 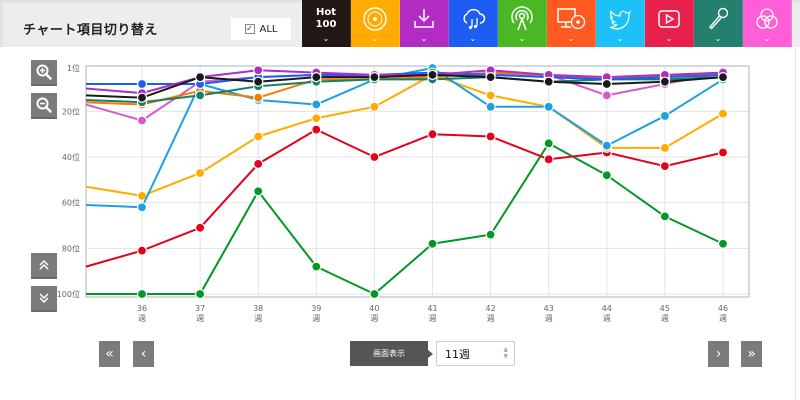 What do you see at coordinates (258, 308) in the screenshot?
I see `x-tick-label: 38` at bounding box center [258, 308].